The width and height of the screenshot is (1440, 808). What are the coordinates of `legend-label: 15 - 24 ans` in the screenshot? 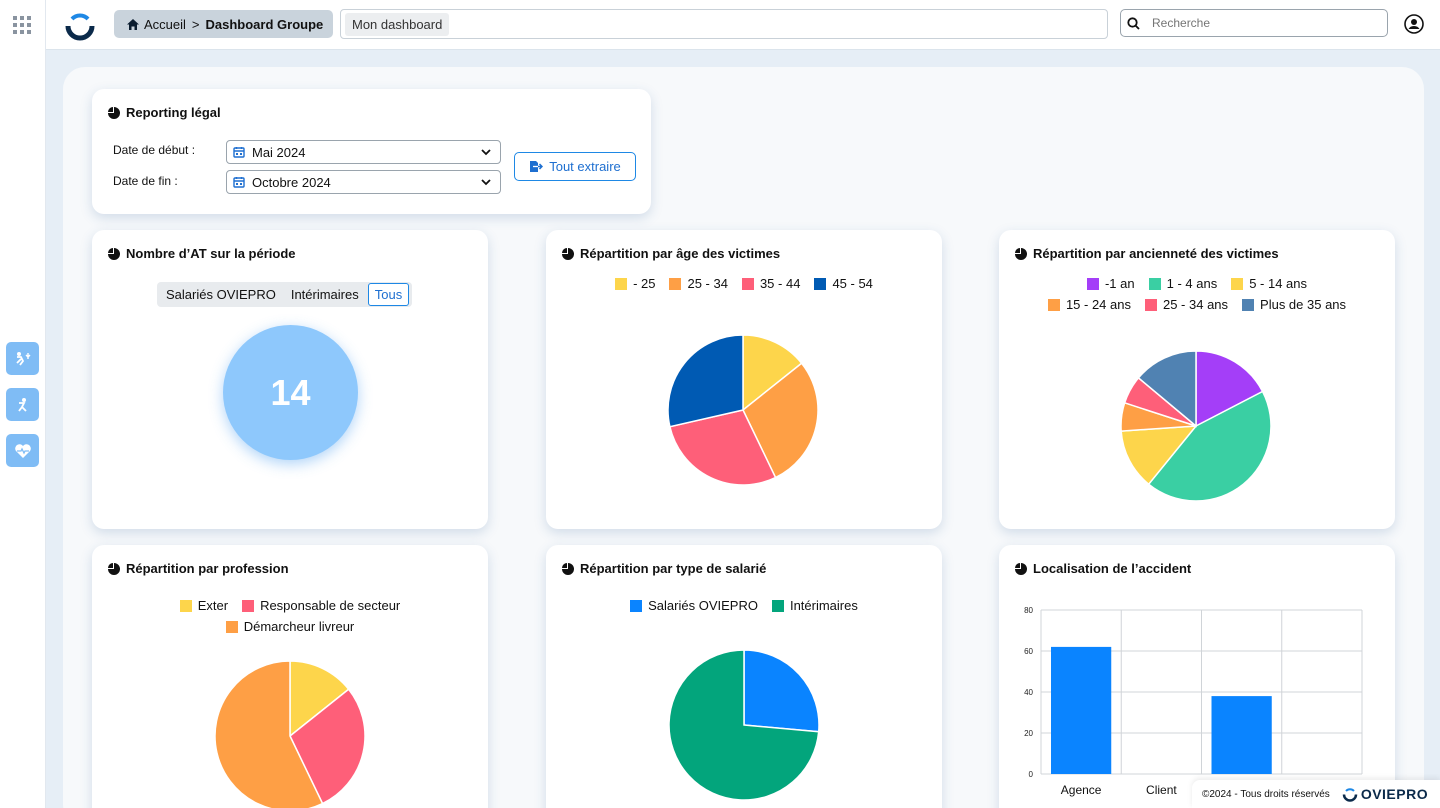 It's located at (1098, 304).